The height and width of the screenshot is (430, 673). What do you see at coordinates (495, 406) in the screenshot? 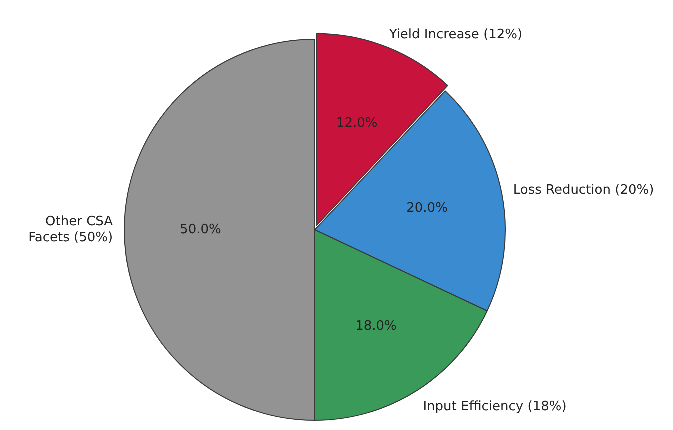
I see `slice-label: Input Efficiency (18%)` at bounding box center [495, 406].